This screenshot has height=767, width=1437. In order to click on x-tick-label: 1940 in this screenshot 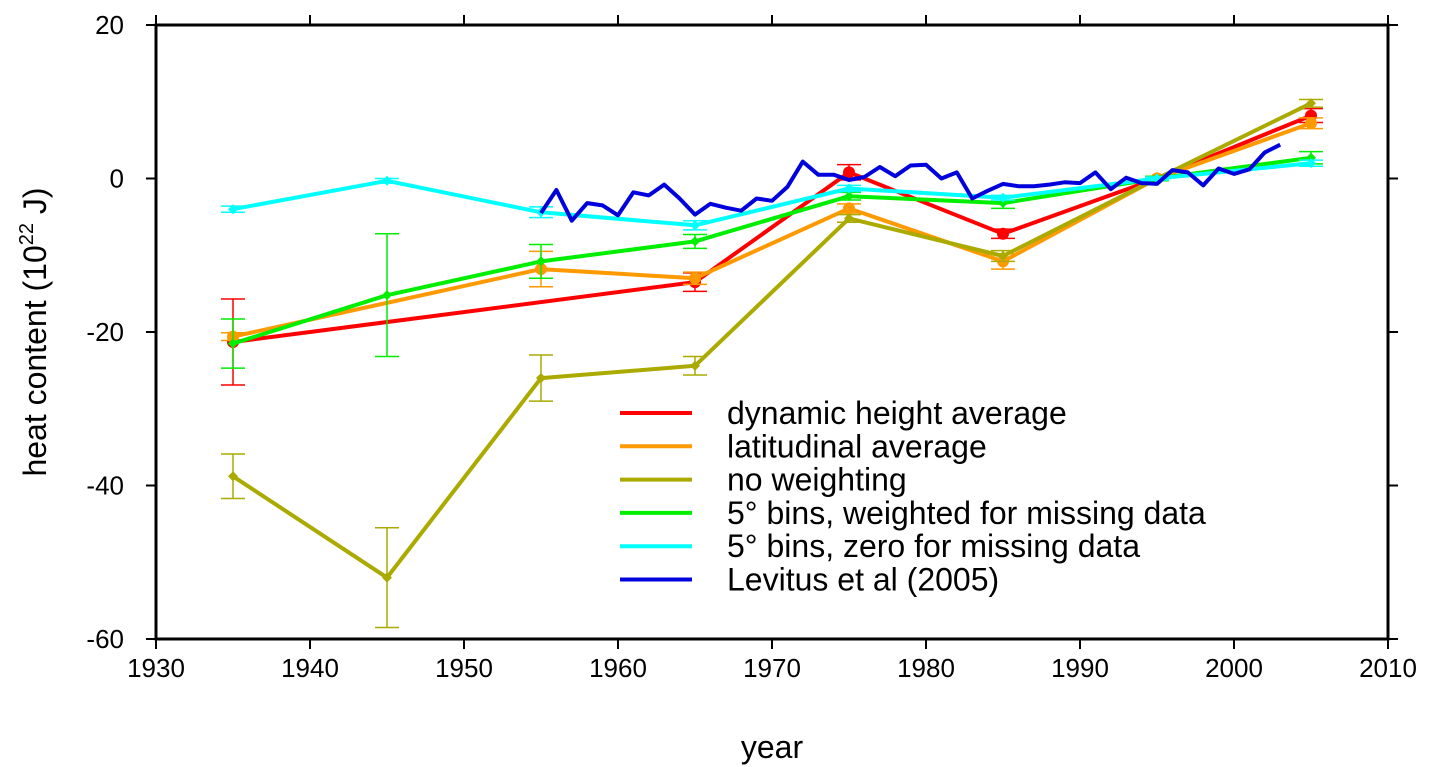, I will do `click(310, 668)`.